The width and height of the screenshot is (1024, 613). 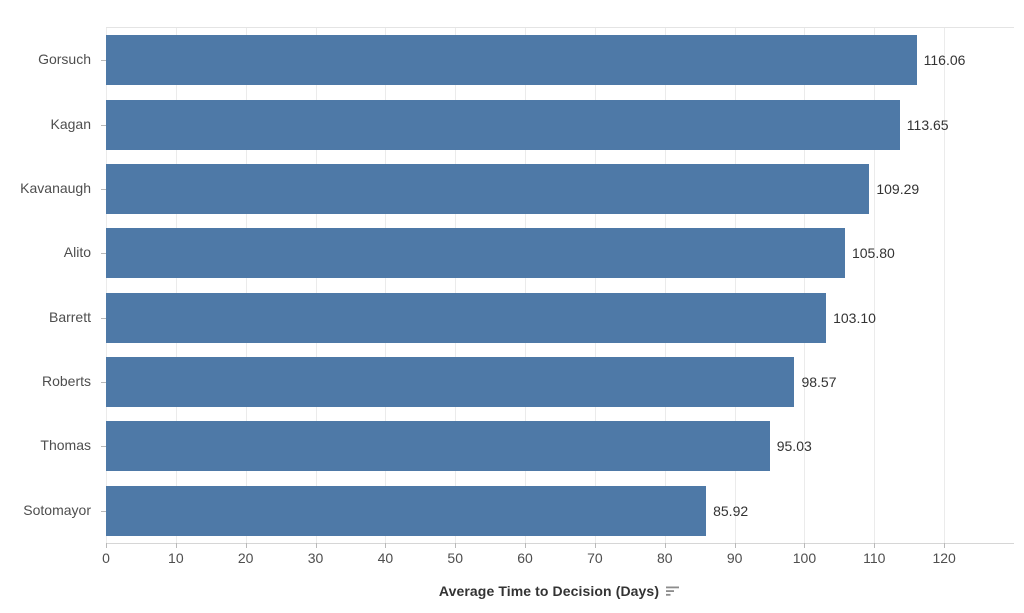 What do you see at coordinates (70, 123) in the screenshot?
I see `category-label: Kagan` at bounding box center [70, 123].